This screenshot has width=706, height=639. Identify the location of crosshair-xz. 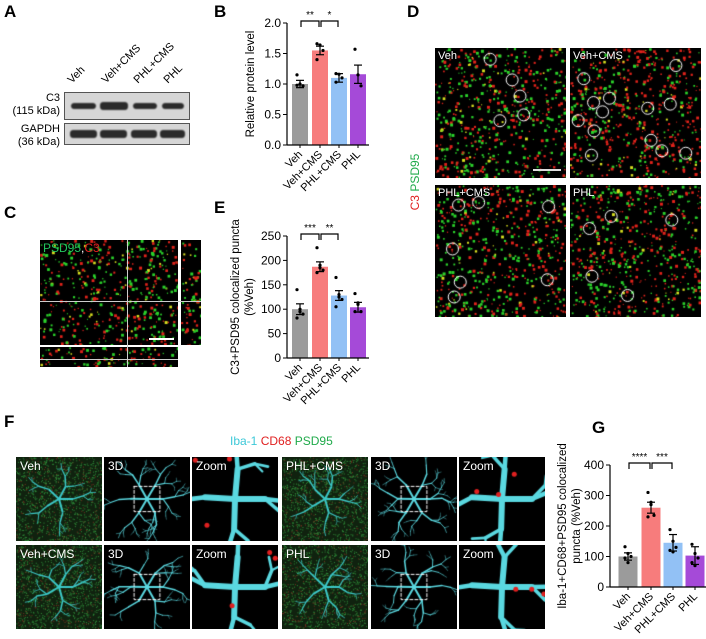
(109, 359).